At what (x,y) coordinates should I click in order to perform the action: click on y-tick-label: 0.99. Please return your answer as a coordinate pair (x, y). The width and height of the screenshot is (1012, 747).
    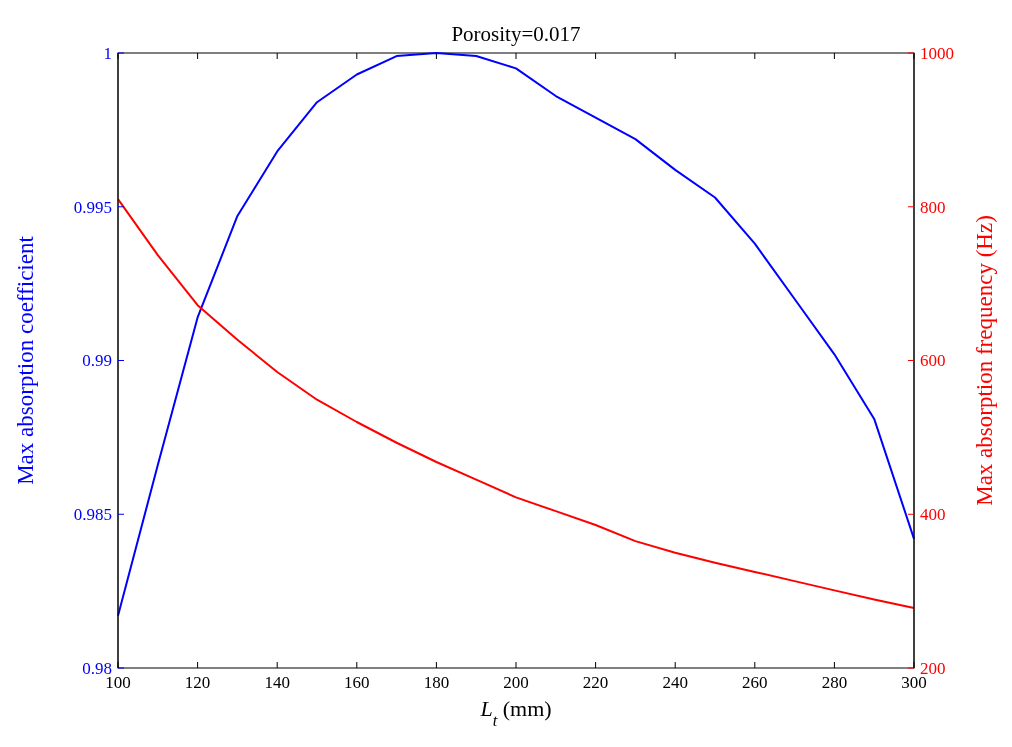
    Looking at the image, I should click on (97, 361).